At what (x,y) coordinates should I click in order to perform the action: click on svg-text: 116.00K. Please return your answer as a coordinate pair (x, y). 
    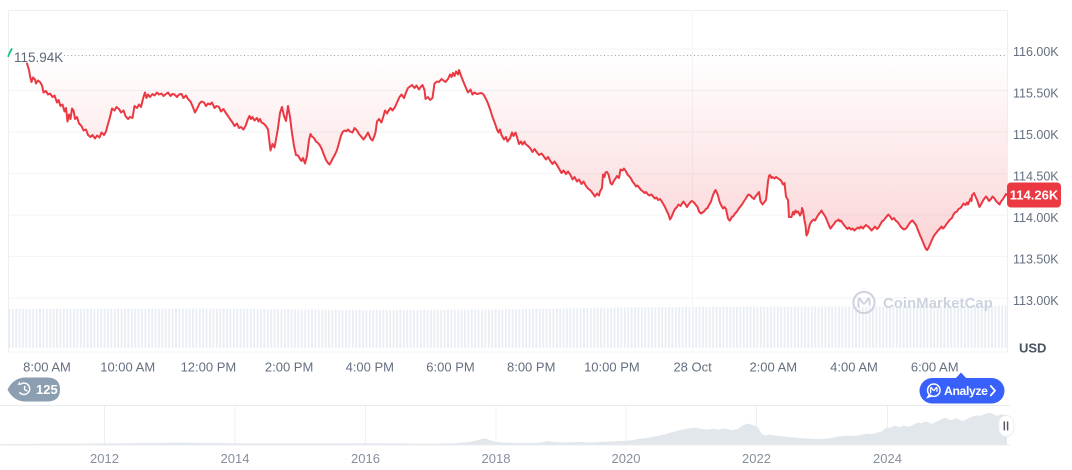
    Looking at the image, I should click on (1036, 52).